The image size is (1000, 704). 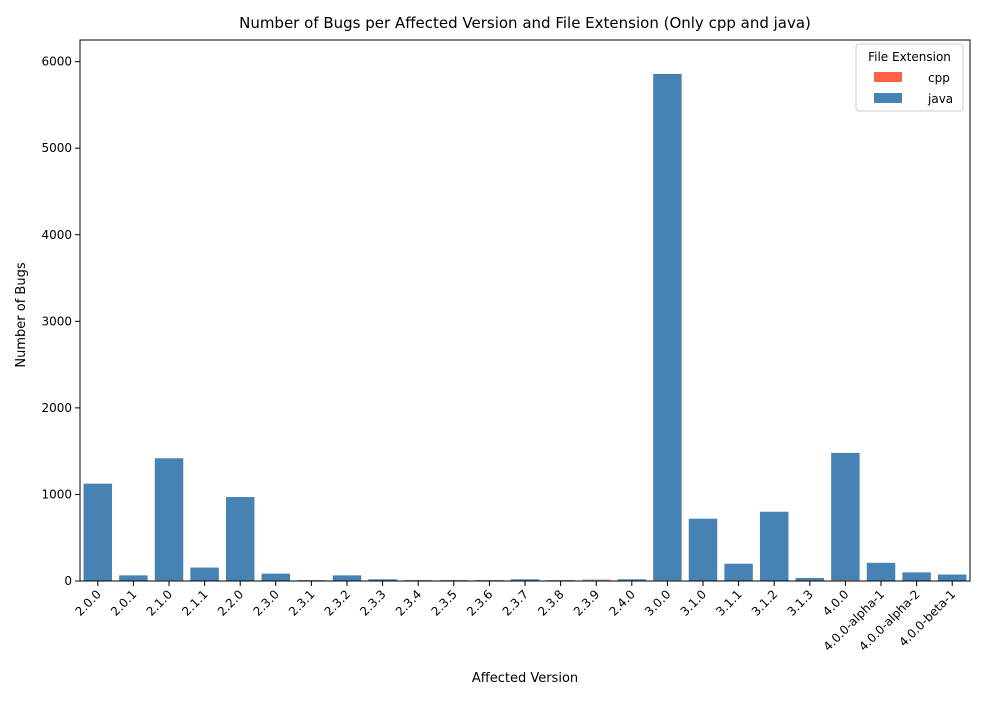 I want to click on legend-label-cpp: cpp, so click(x=939, y=78).